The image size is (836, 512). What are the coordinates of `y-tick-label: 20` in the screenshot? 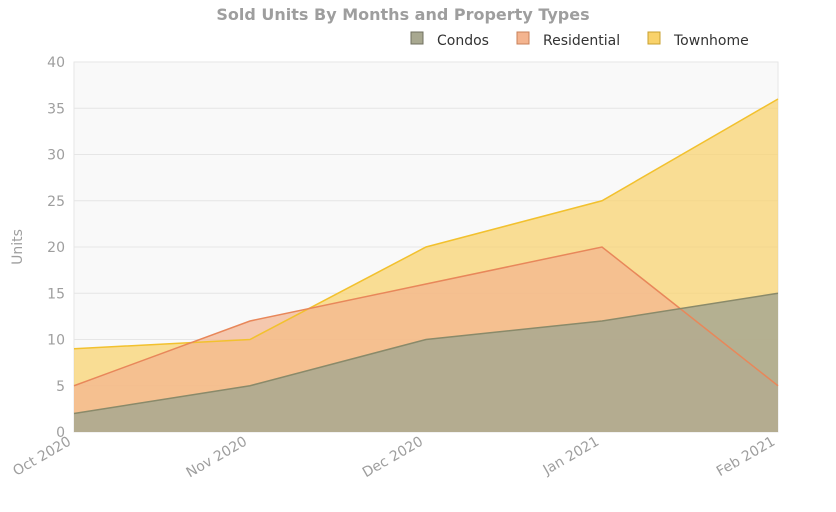 It's located at (56, 248).